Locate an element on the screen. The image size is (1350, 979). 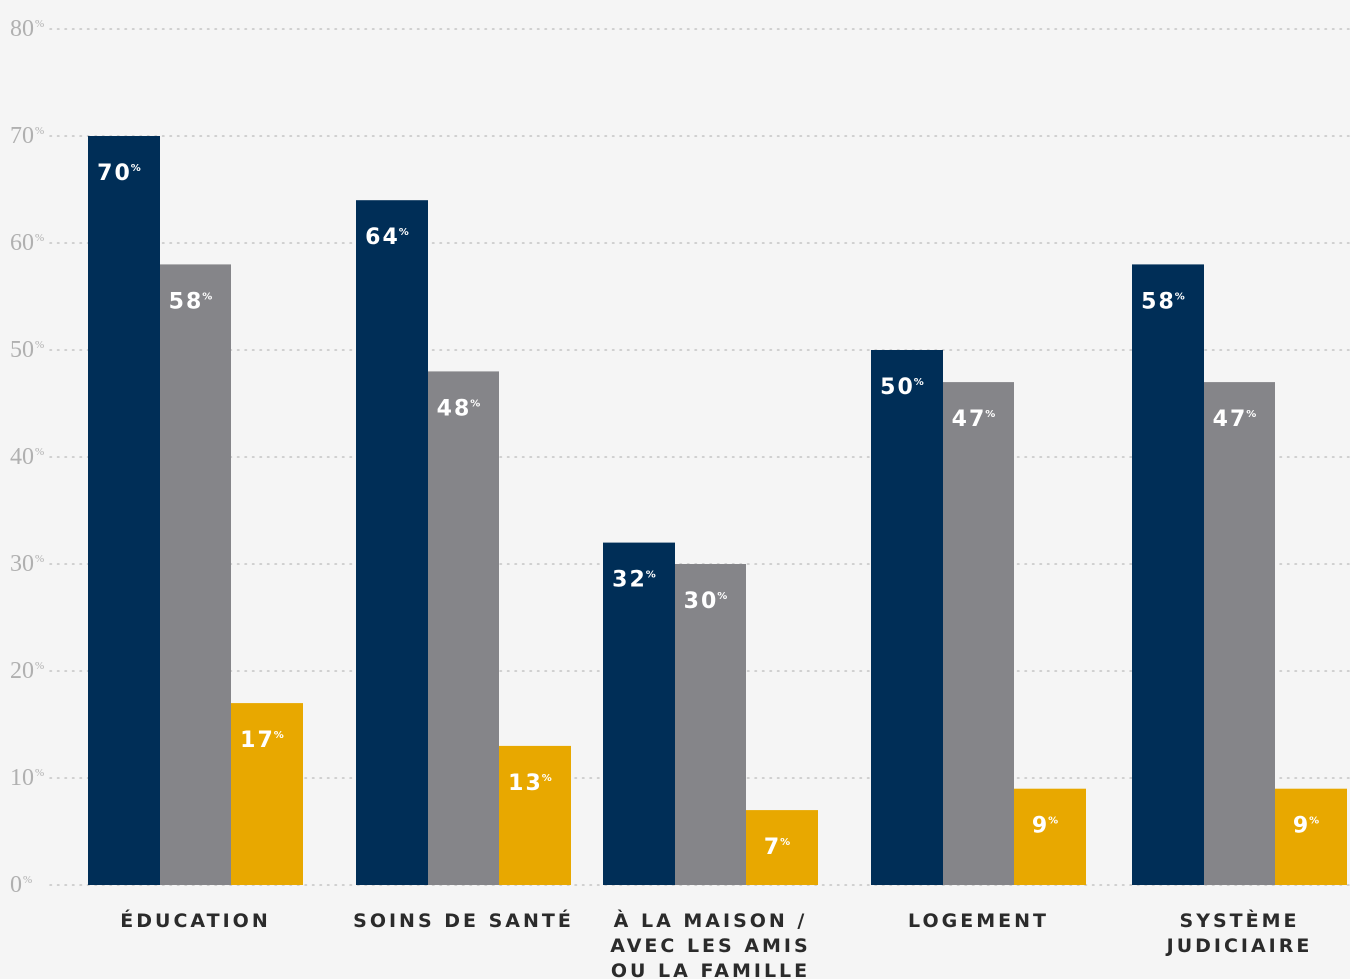
category-label: JUDICIAIRE is located at coordinates (1239, 946).